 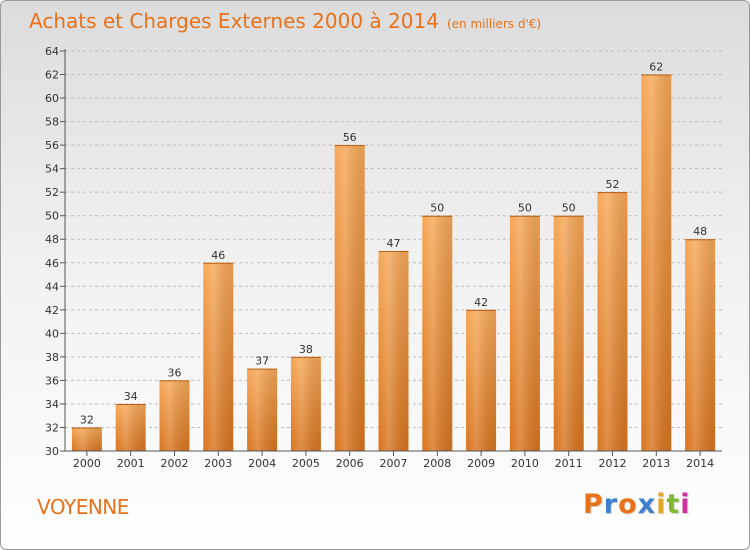 What do you see at coordinates (52, 404) in the screenshot?
I see `y-tick-label: 34` at bounding box center [52, 404].